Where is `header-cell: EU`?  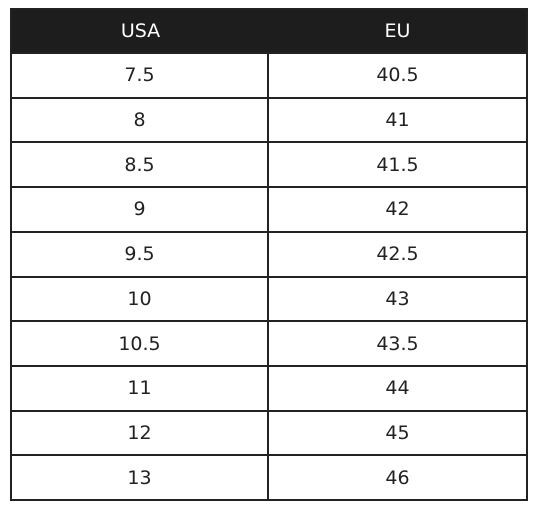 header-cell: EU is located at coordinates (397, 31).